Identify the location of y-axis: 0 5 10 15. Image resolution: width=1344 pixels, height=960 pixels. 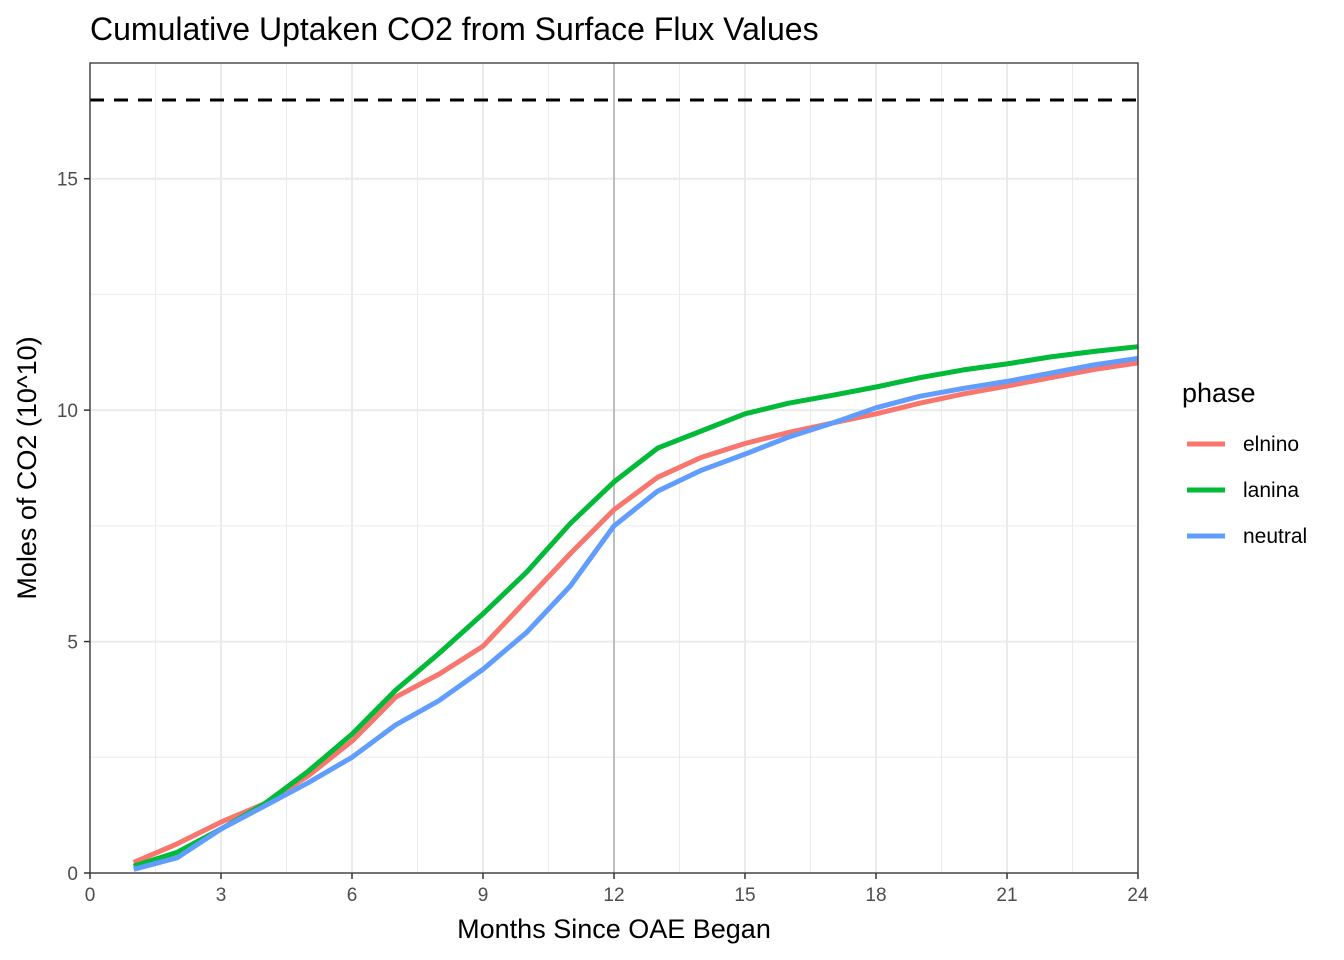
(73, 527).